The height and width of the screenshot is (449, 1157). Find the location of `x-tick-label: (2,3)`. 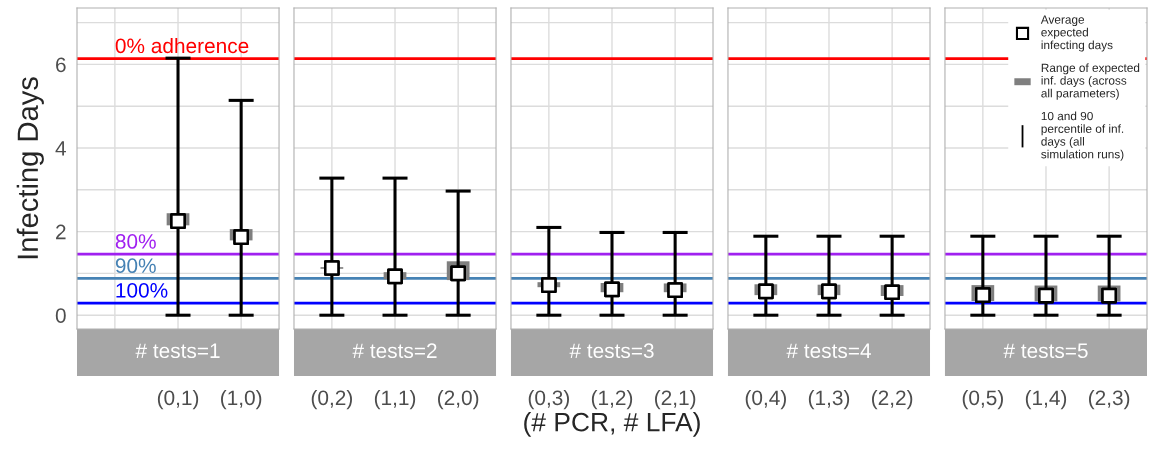

x-tick-label: (2,3) is located at coordinates (1109, 399).